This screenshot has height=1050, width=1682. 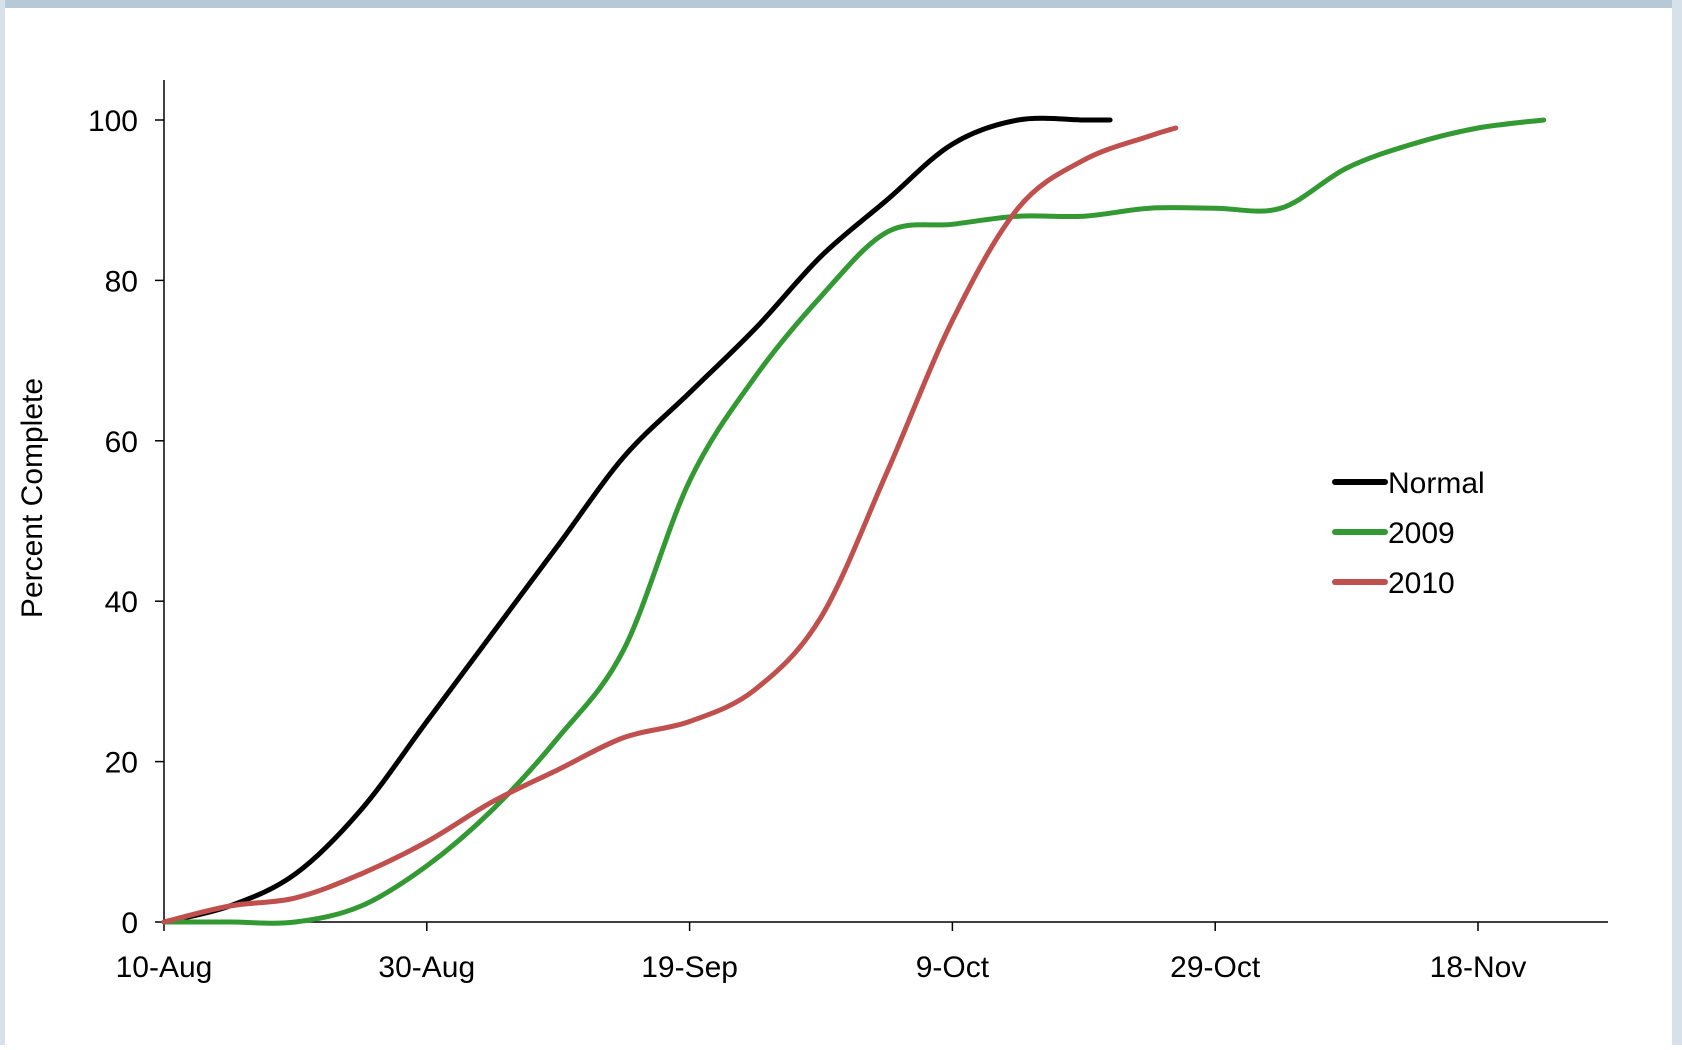 What do you see at coordinates (121, 763) in the screenshot?
I see `y-tick-label: 20` at bounding box center [121, 763].